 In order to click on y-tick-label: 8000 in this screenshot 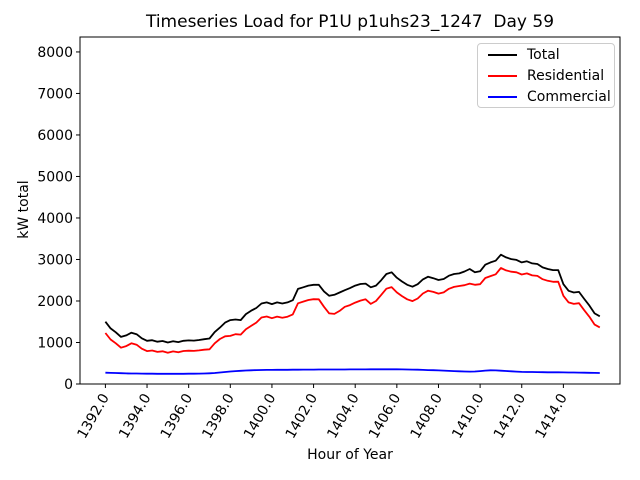, I will do `click(55, 53)`.